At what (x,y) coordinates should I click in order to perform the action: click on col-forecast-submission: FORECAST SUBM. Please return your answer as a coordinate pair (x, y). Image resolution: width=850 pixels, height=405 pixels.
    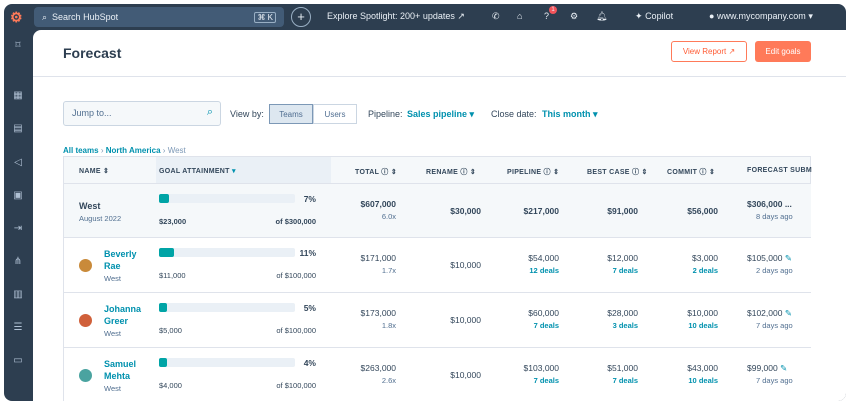
    Looking at the image, I should click on (779, 170).